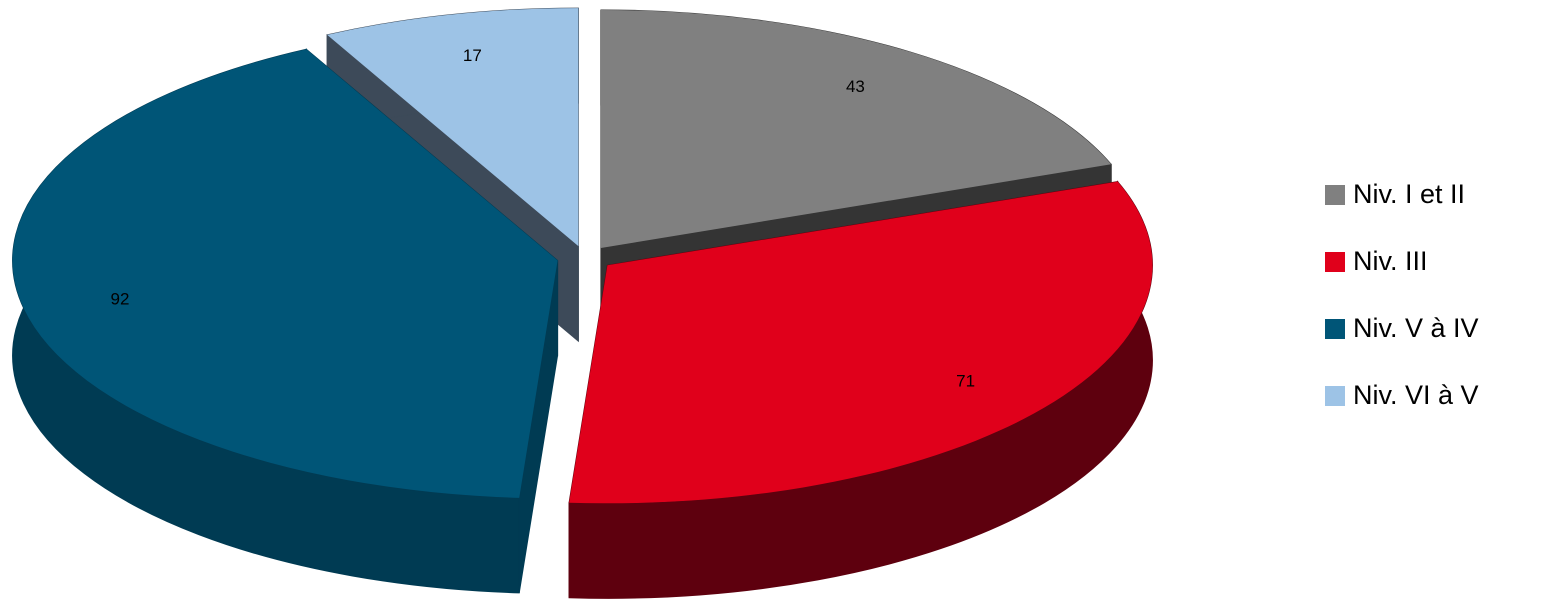 The image size is (1551, 613). Describe the element at coordinates (1409, 194) in the screenshot. I see `legend-label: Niv. I et II` at that location.